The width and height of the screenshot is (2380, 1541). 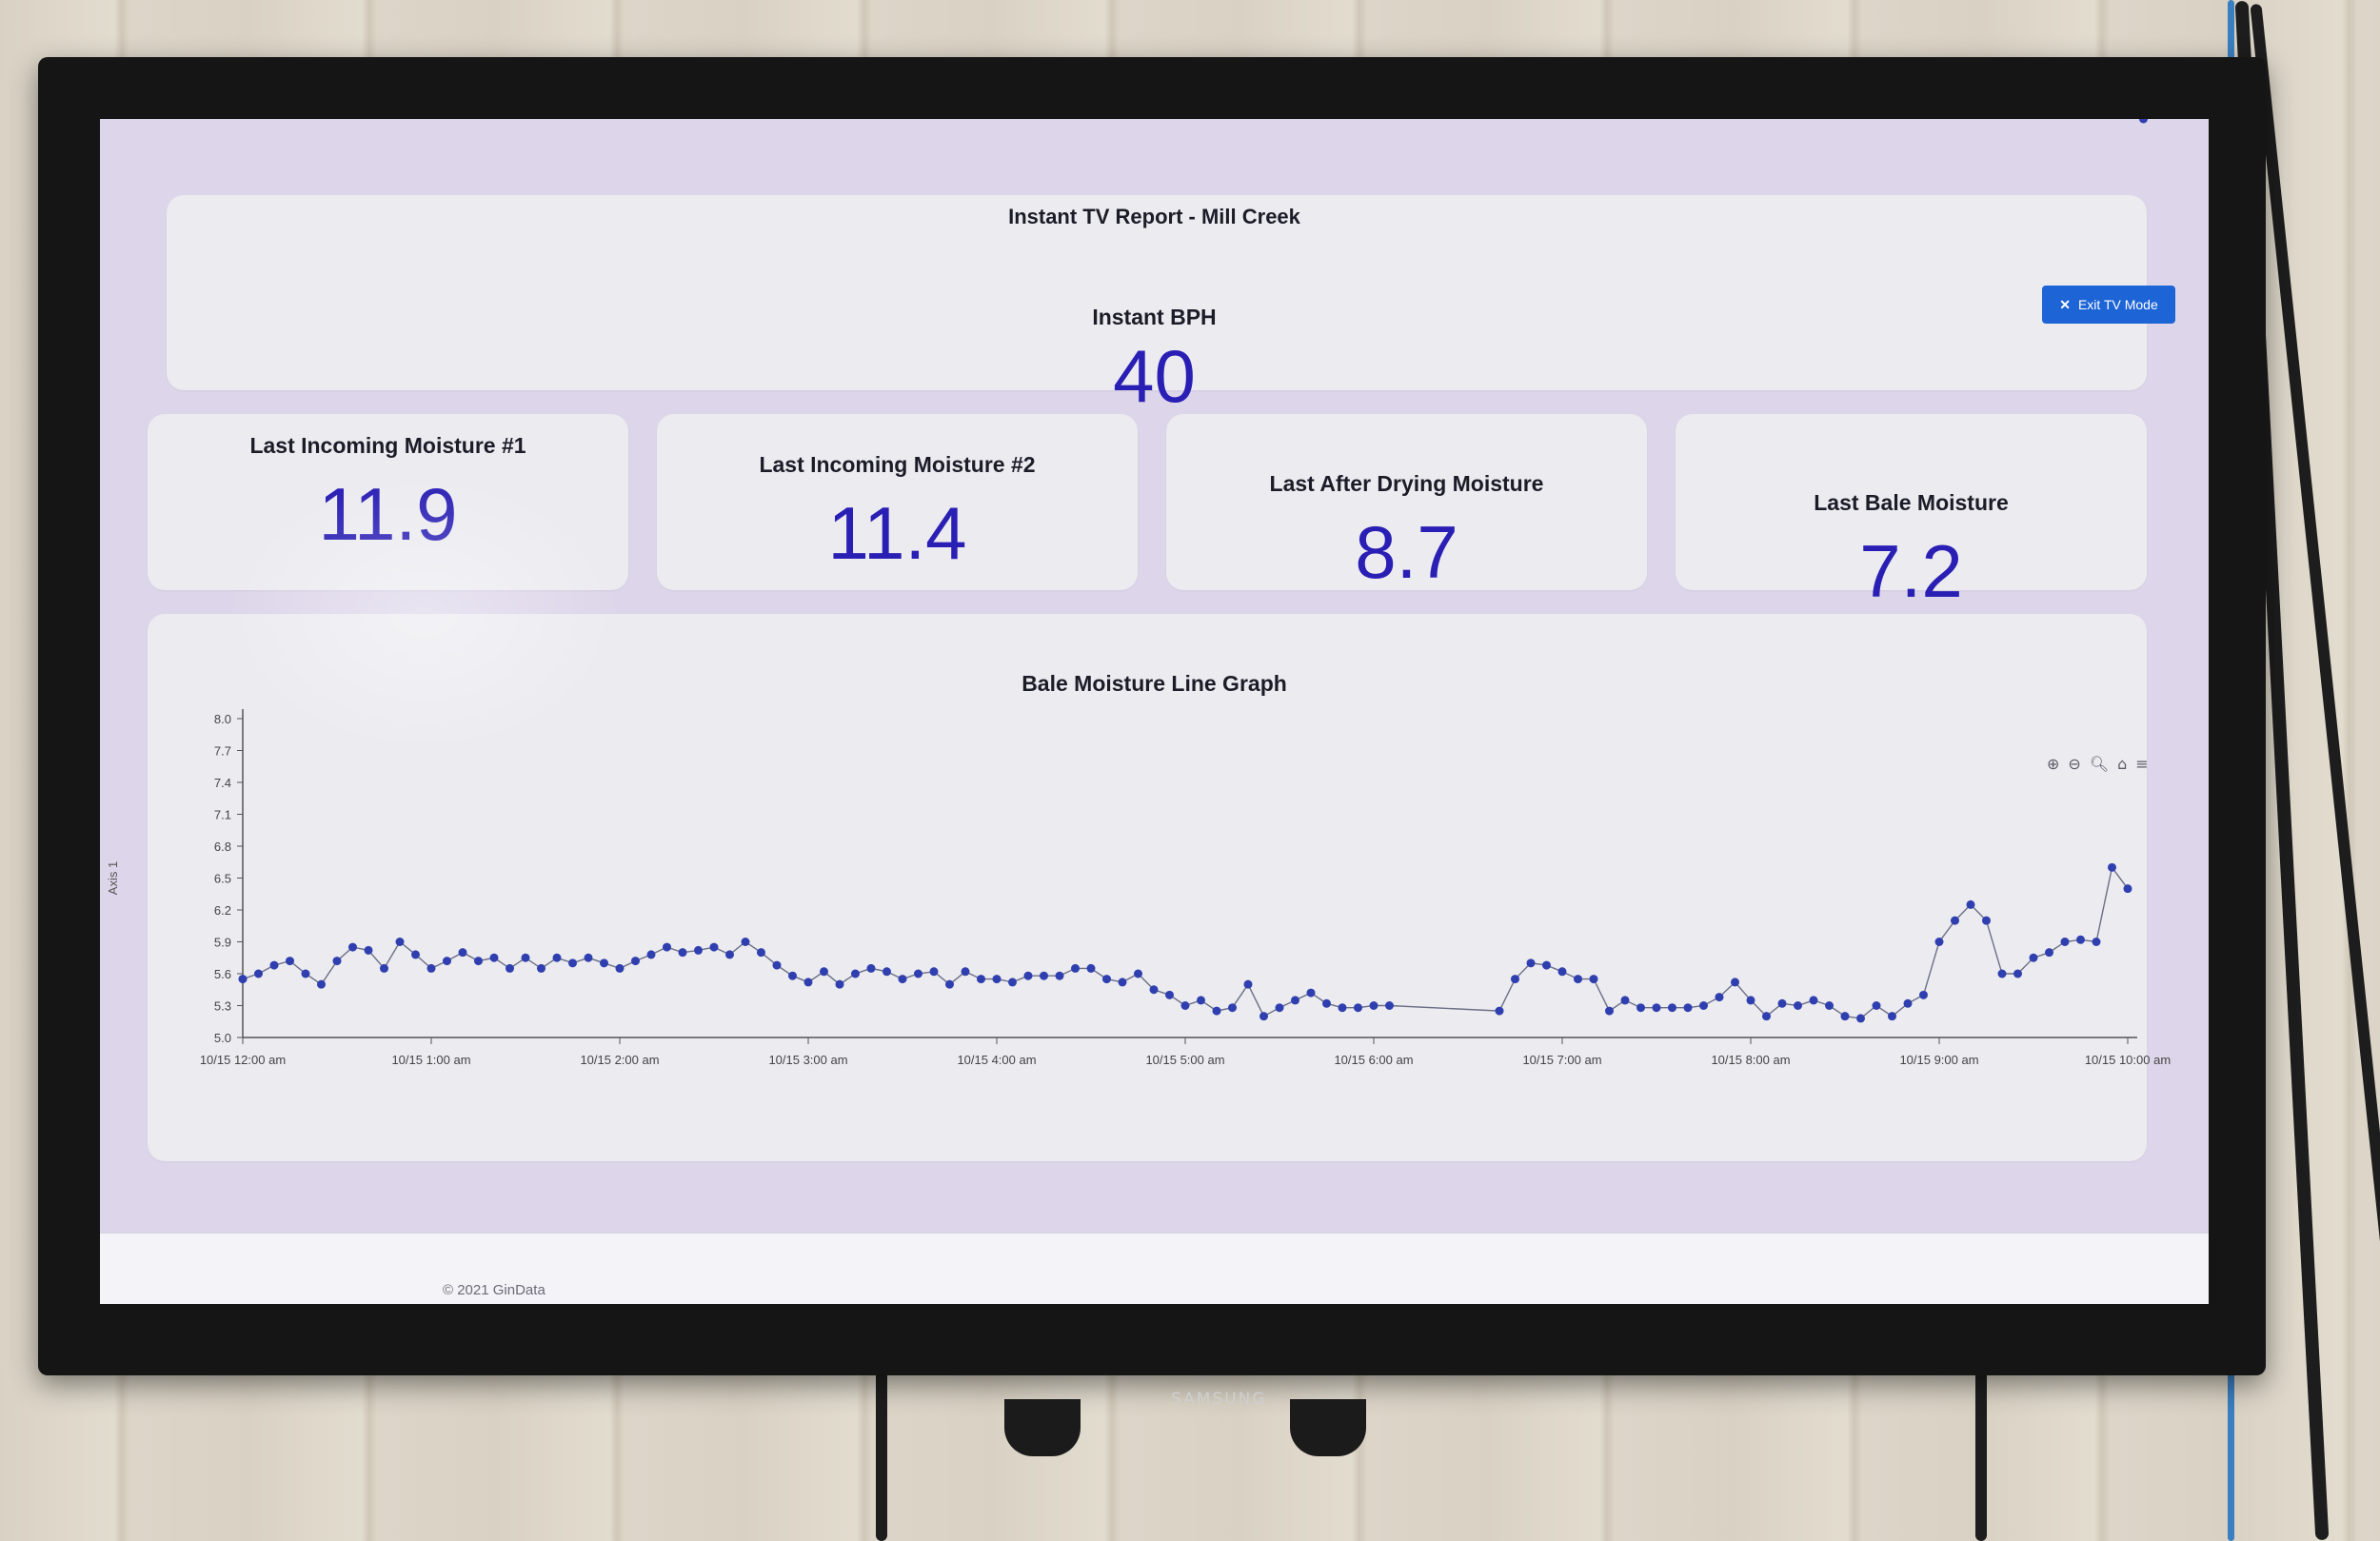 I want to click on tv-brand-logo: SAMSUNG, so click(x=1219, y=1399).